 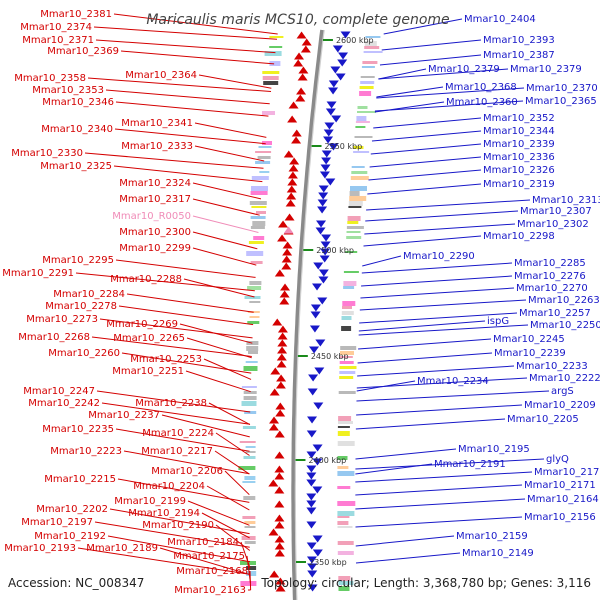 I want to click on left-gene-label: Mmar10_2204, so click(x=169, y=486).